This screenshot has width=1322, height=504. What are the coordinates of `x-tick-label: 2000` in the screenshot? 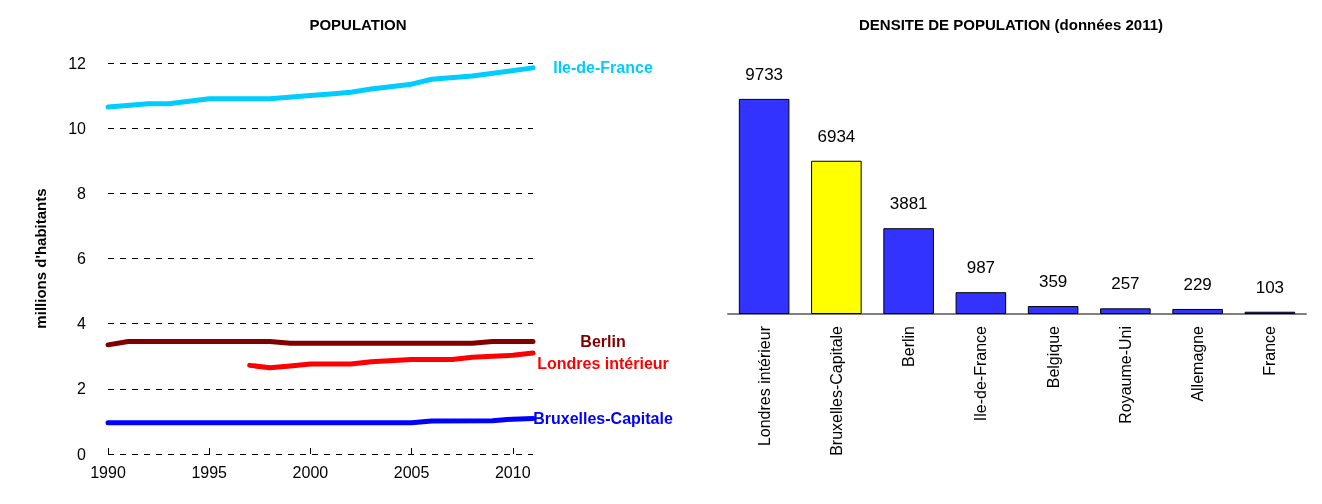 It's located at (310, 472).